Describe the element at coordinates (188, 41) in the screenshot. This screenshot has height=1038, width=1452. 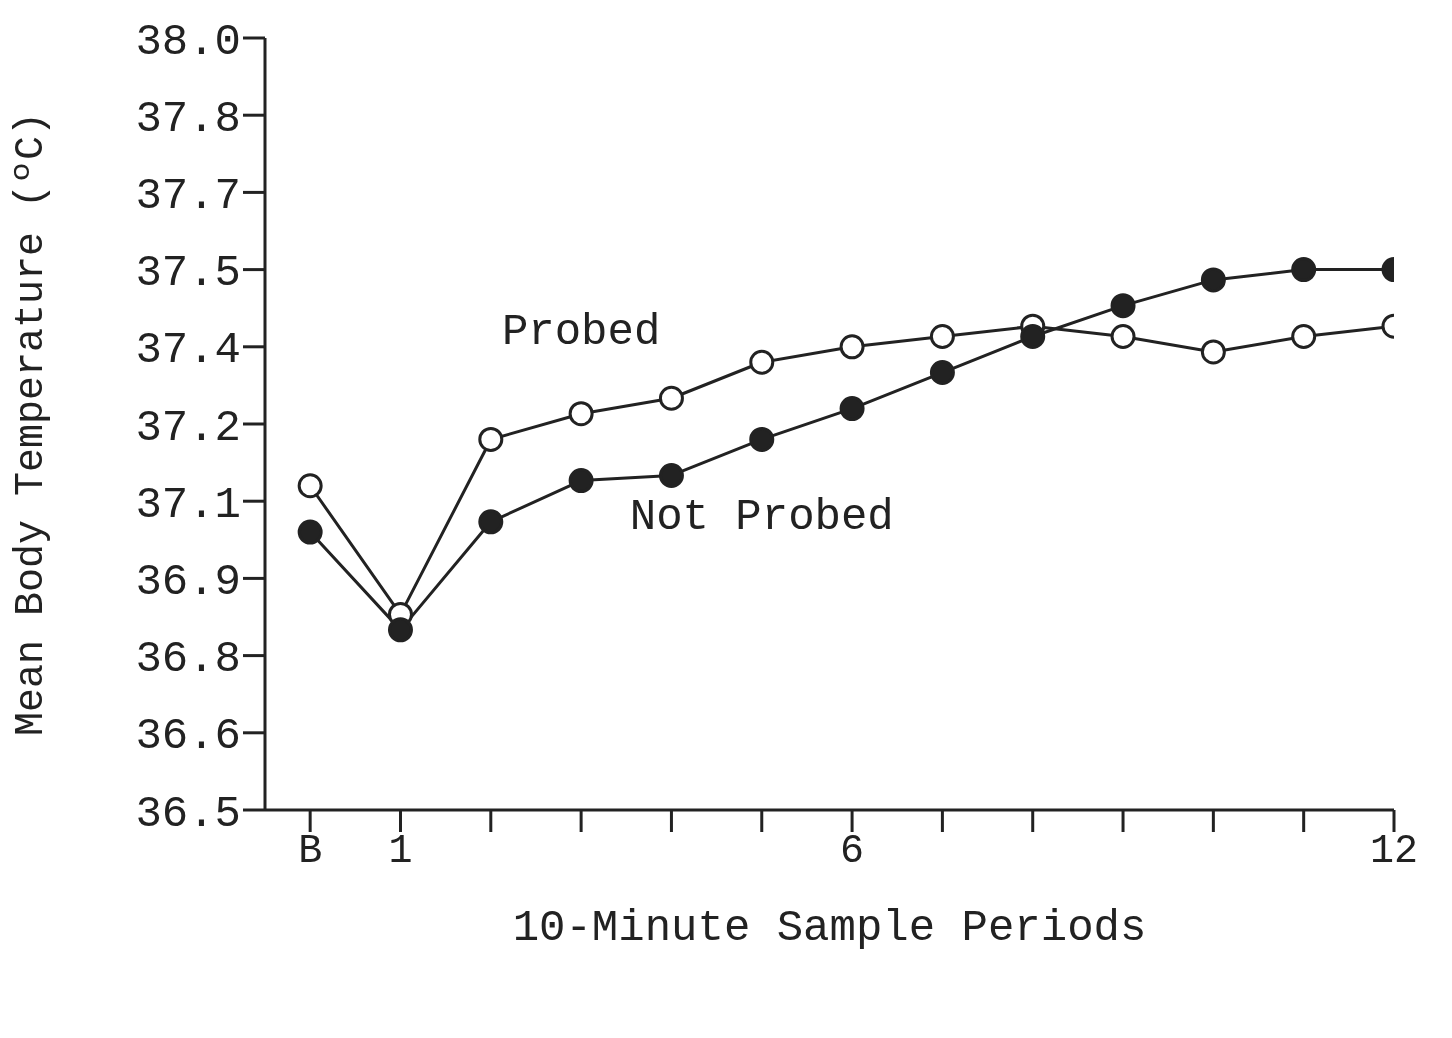
I see `y-tick-label: 38.0` at that location.